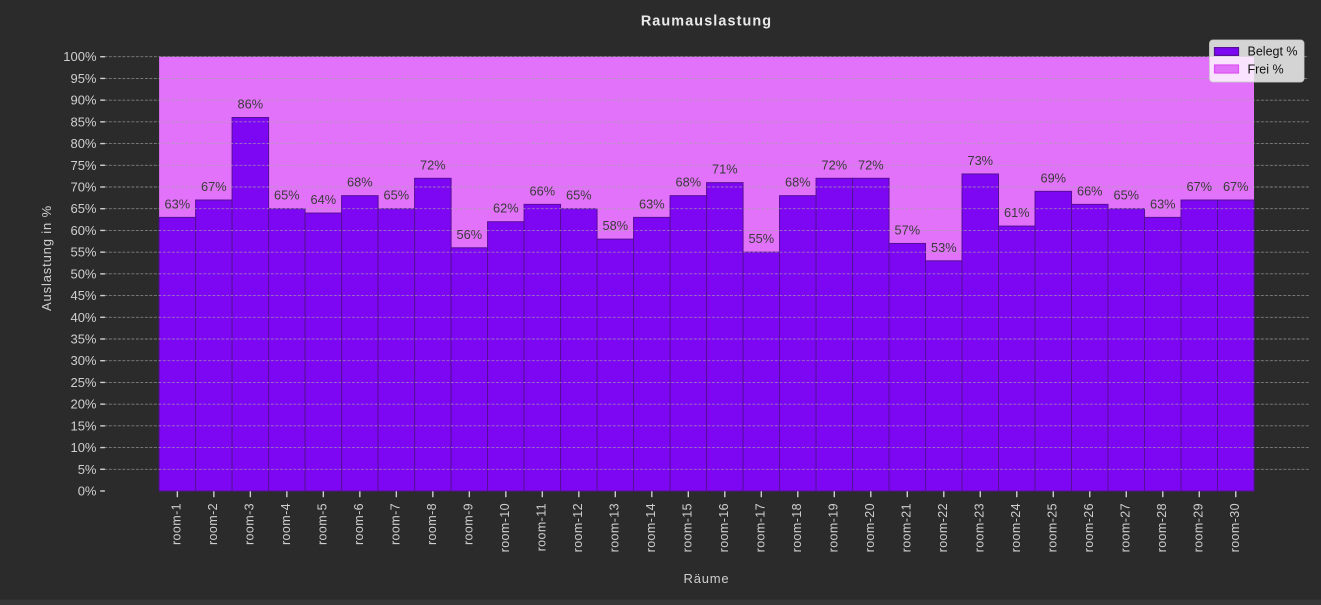  What do you see at coordinates (615, 225) in the screenshot?
I see `svg-text: 58%` at bounding box center [615, 225].